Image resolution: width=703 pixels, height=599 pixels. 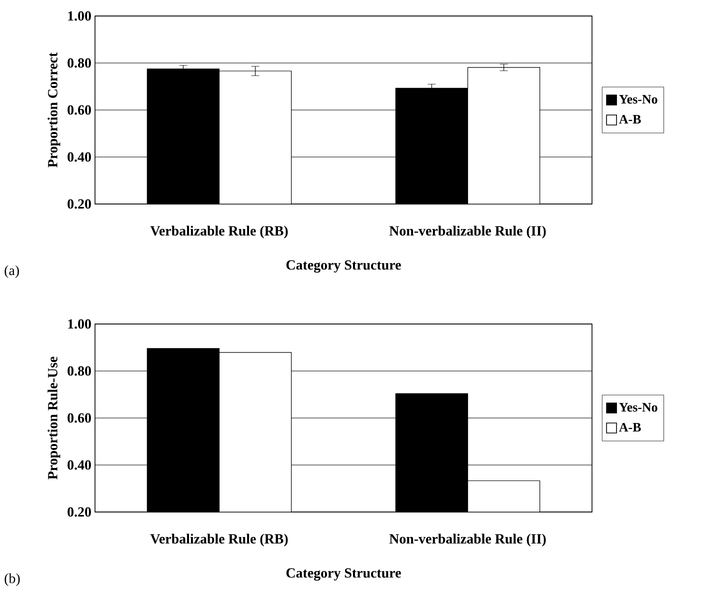 I want to click on text: (b), so click(x=12, y=579).